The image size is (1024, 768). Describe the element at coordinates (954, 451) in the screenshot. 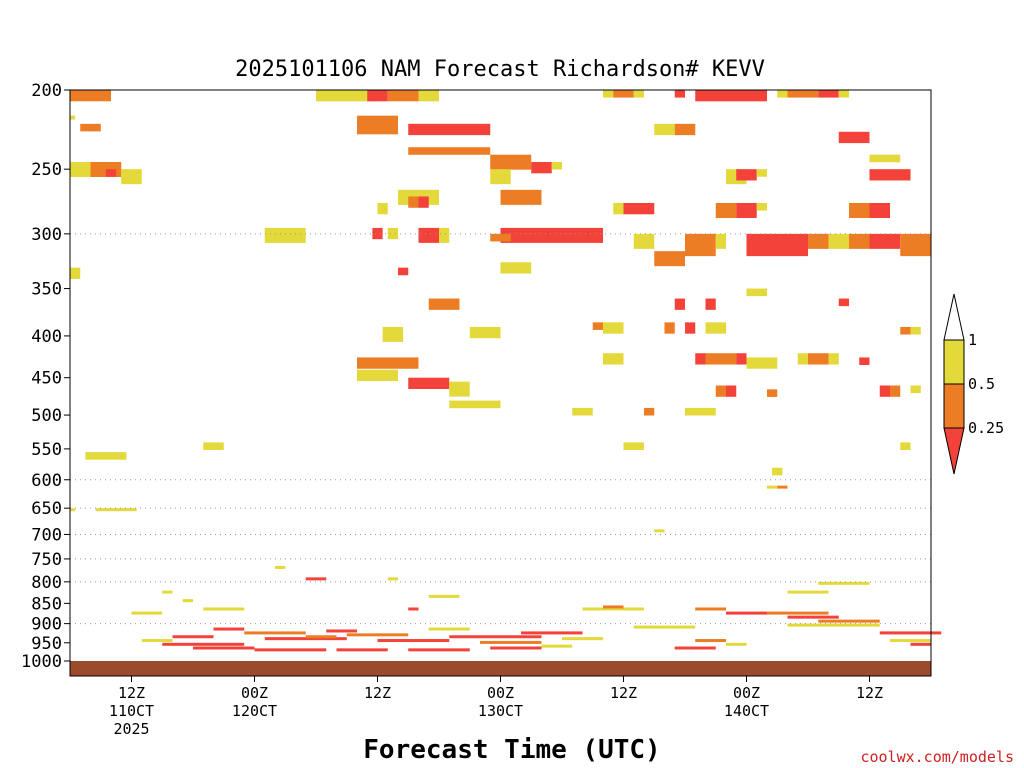

I see `colorbar-bottom-arrow` at that location.